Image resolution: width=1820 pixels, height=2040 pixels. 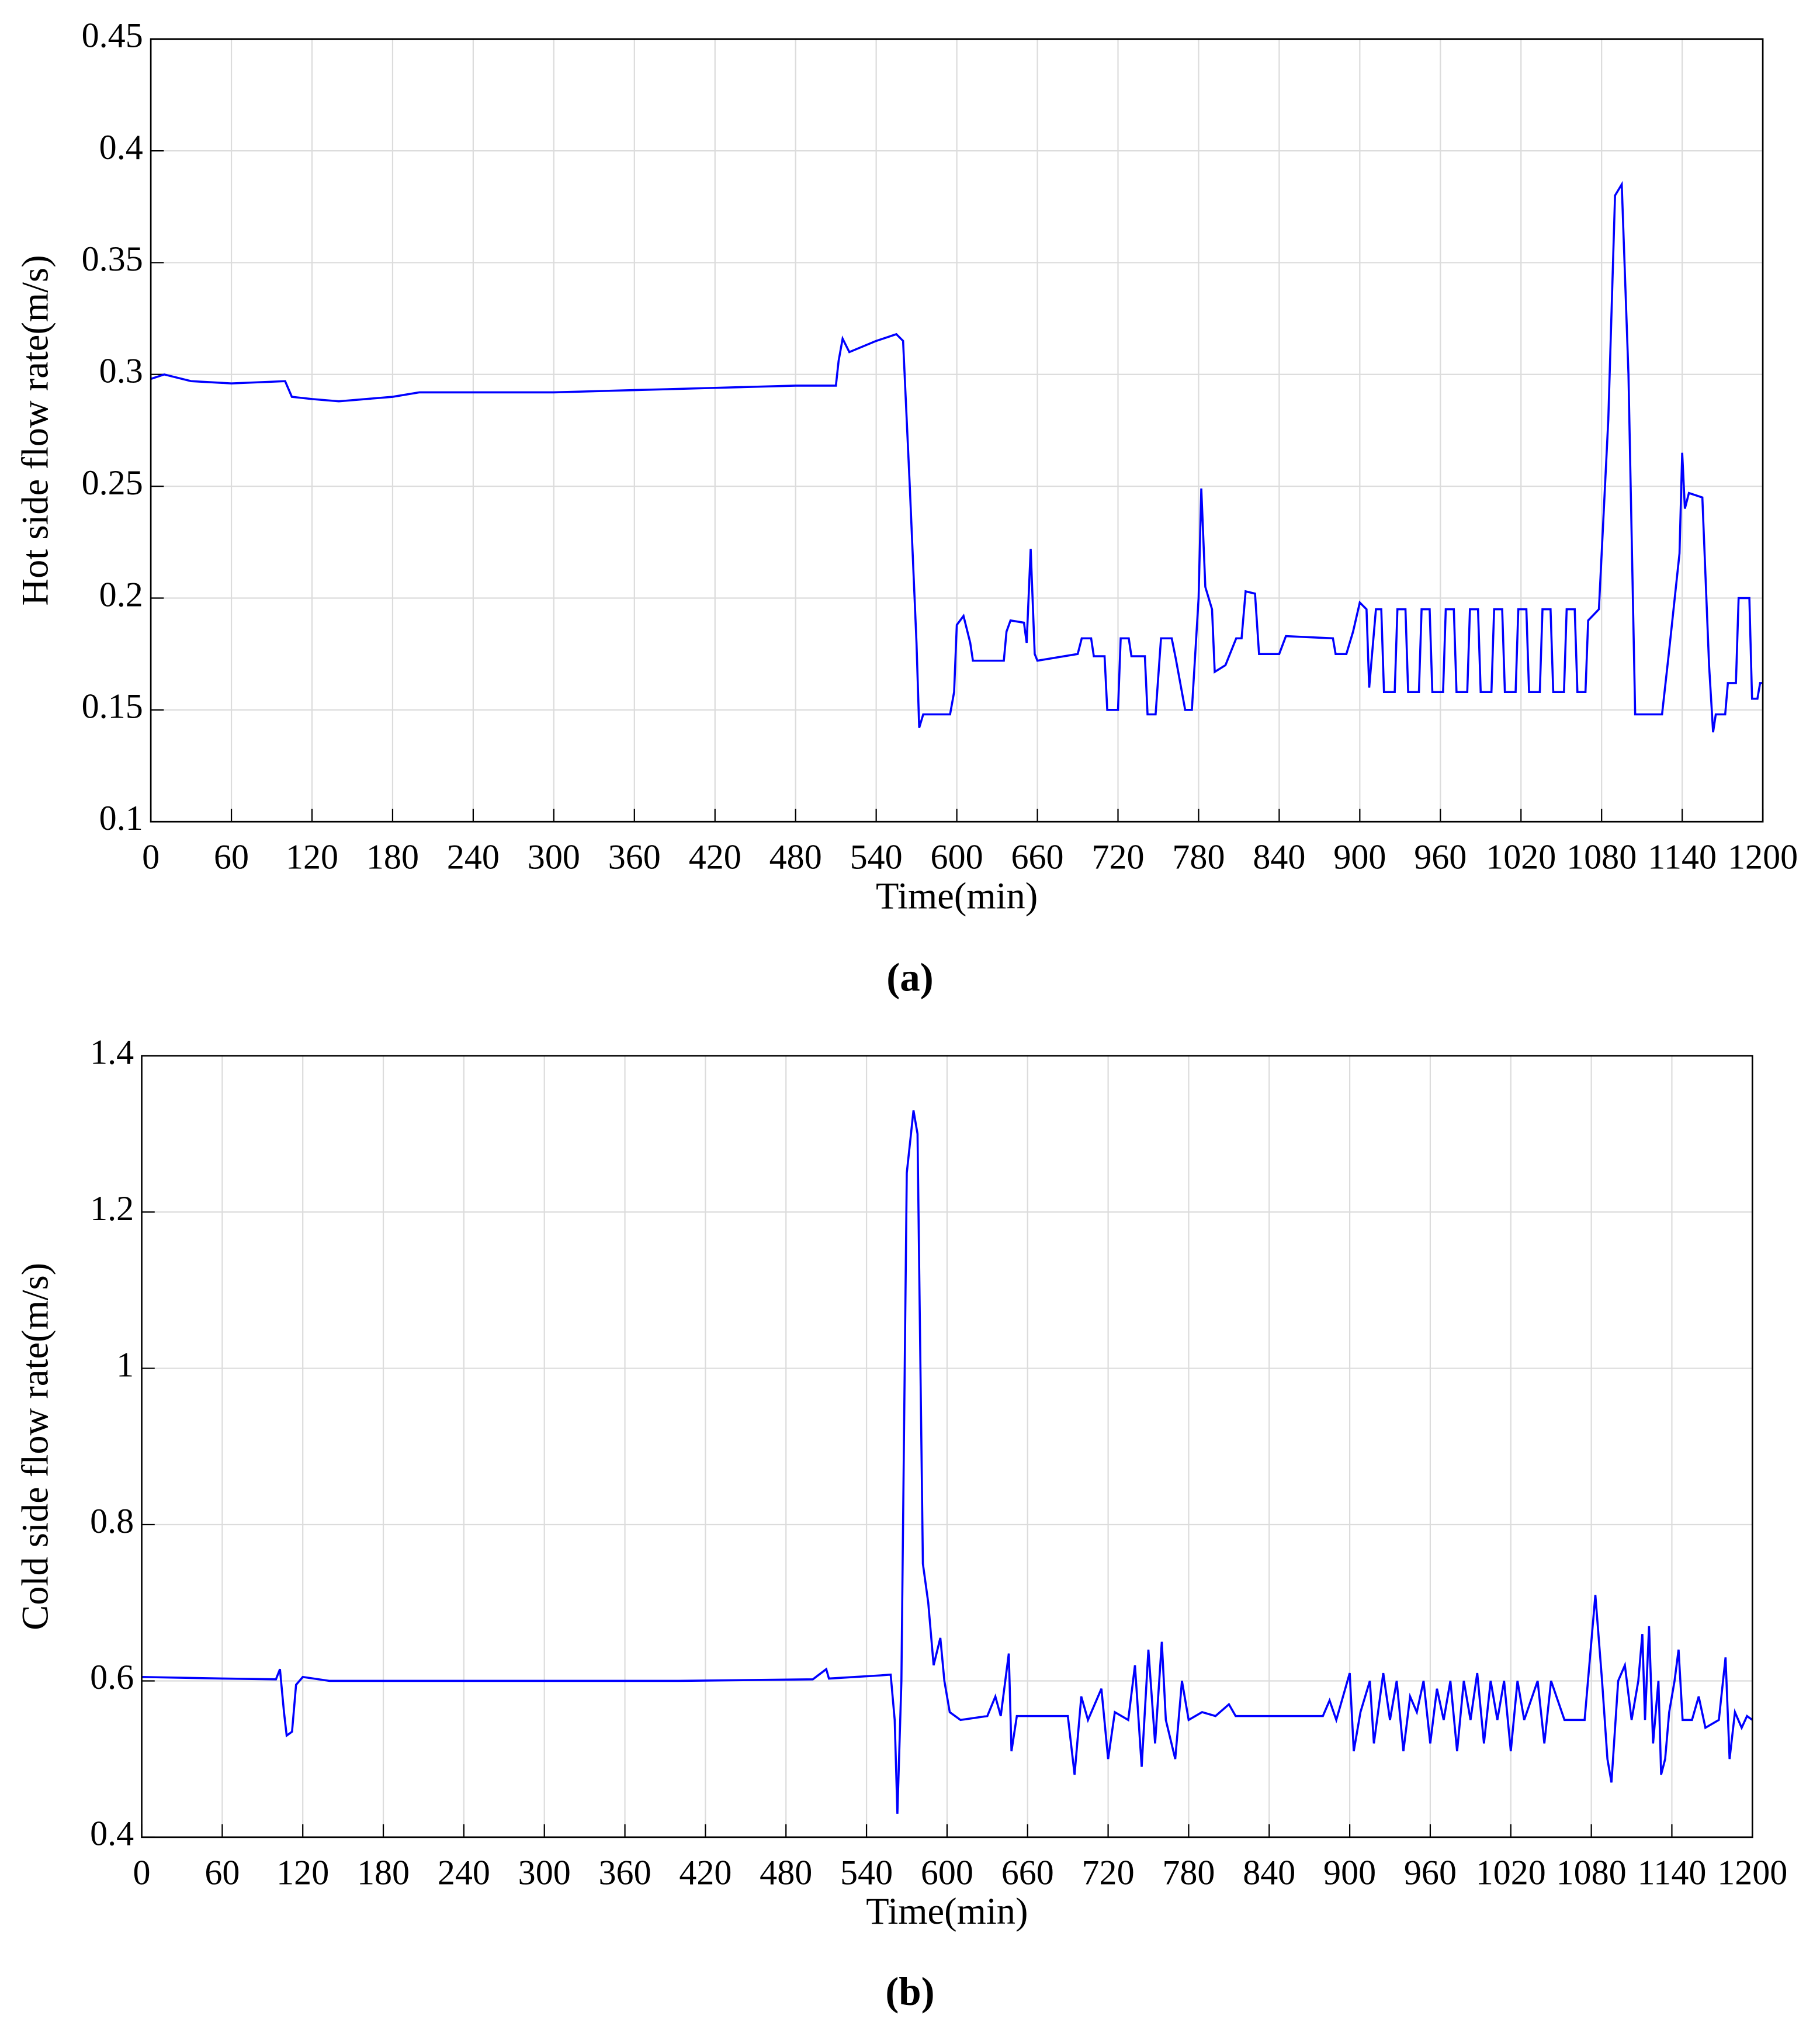 I want to click on y-tick-label: 0.35, so click(x=112, y=258).